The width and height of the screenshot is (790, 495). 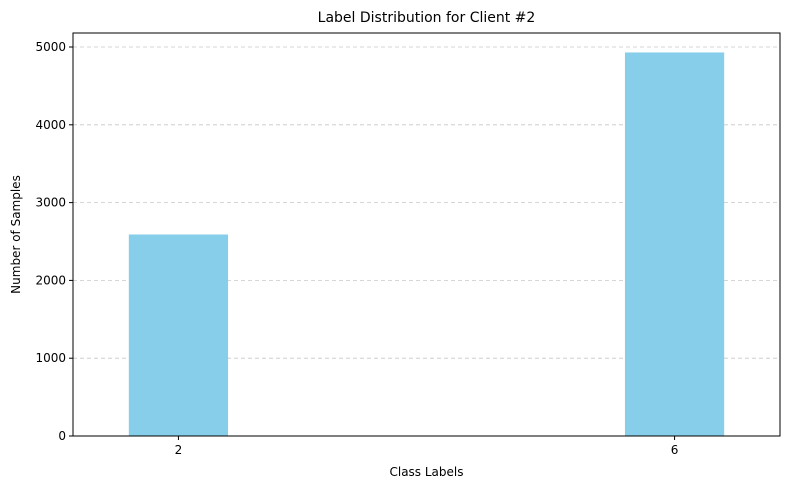 What do you see at coordinates (50, 47) in the screenshot?
I see `y-tick-label: 5000` at bounding box center [50, 47].